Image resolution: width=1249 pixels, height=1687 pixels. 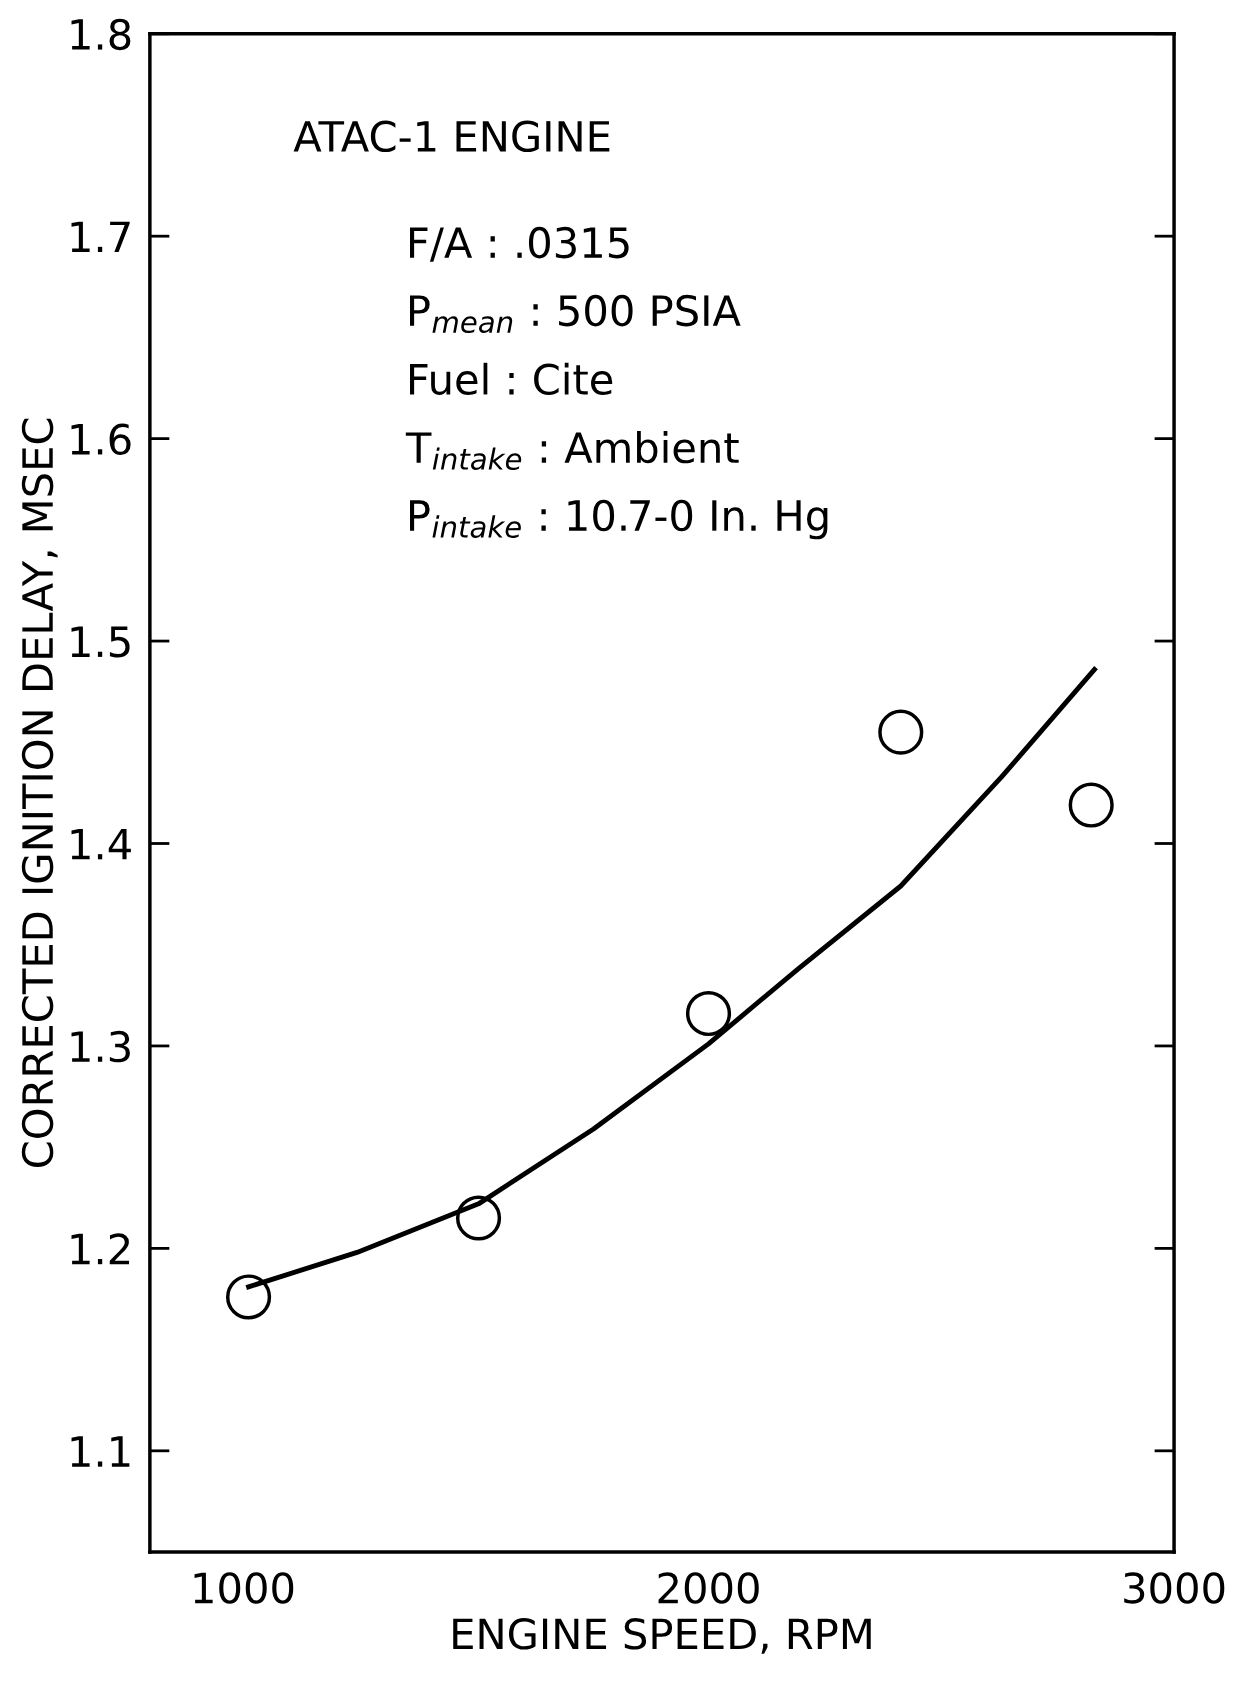 I want to click on y-axis-title: CORRECTED IGNITION DELAY, MSEC, so click(x=39, y=793).